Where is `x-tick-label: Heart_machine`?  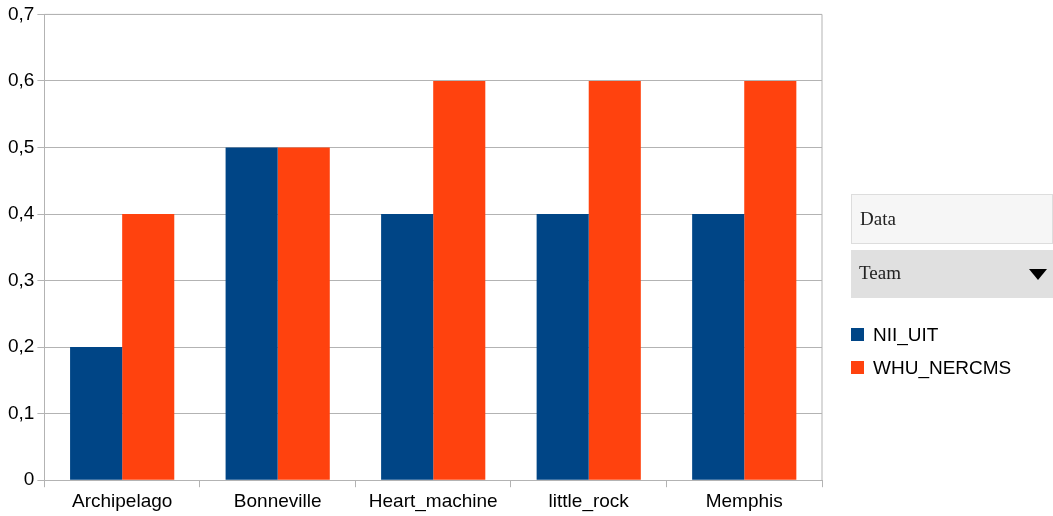
x-tick-label: Heart_machine is located at coordinates (433, 500).